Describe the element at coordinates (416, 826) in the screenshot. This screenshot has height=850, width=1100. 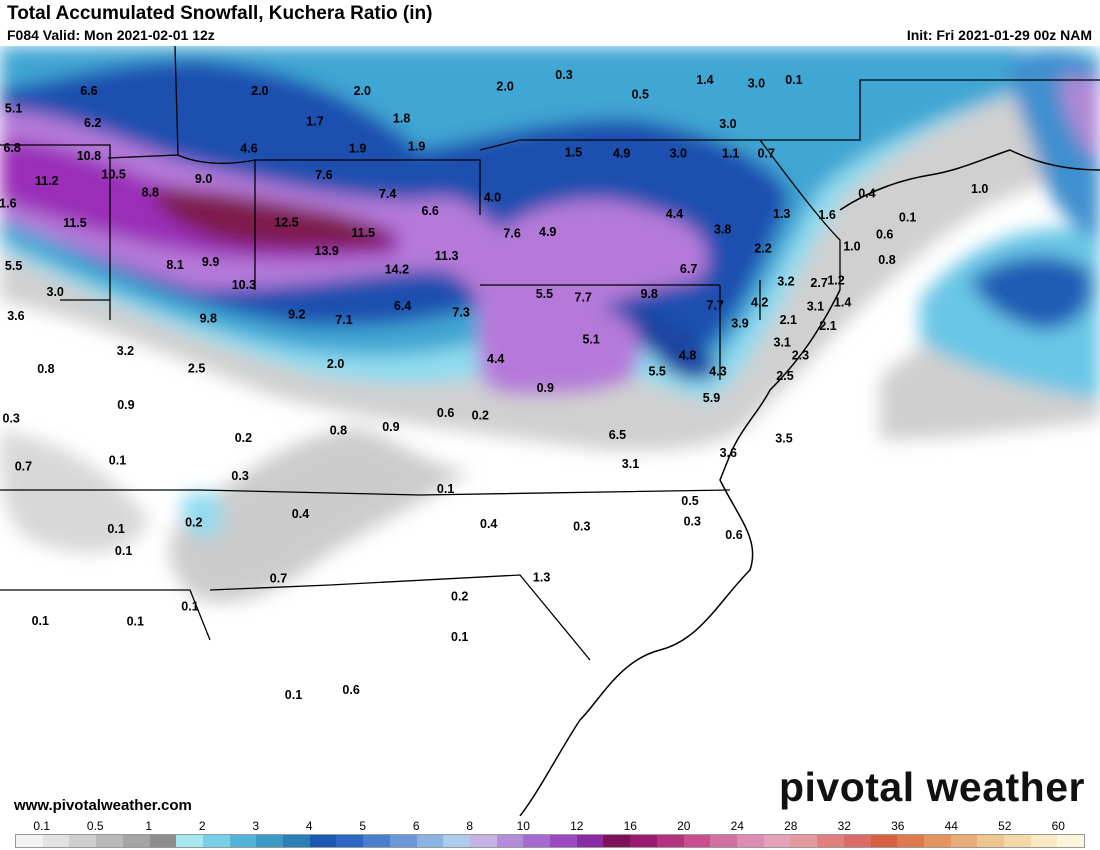
I see `legend-label: 6` at that location.